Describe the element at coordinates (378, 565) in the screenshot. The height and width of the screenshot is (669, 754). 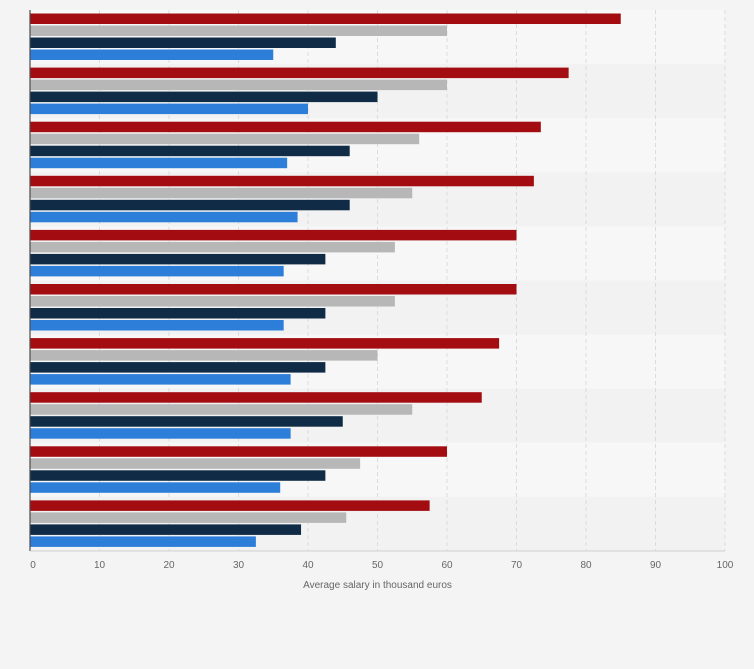
I see `x-tick-label: 50` at that location.